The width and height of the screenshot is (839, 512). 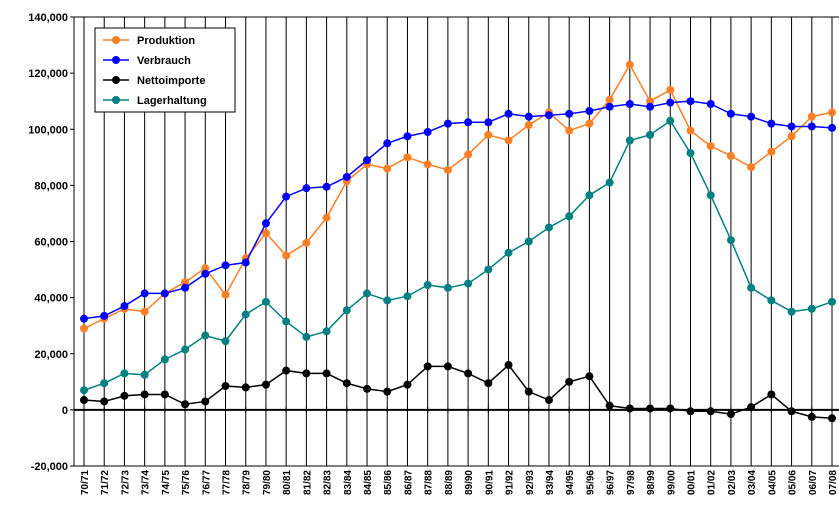 I want to click on x-tick-label: 04/05, so click(x=772, y=482).